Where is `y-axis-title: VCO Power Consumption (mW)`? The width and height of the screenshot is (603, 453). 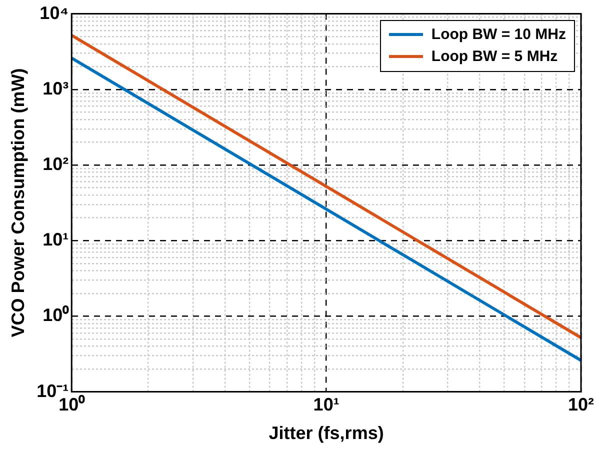
y-axis-title: VCO Power Consumption (mW) is located at coordinates (18, 203).